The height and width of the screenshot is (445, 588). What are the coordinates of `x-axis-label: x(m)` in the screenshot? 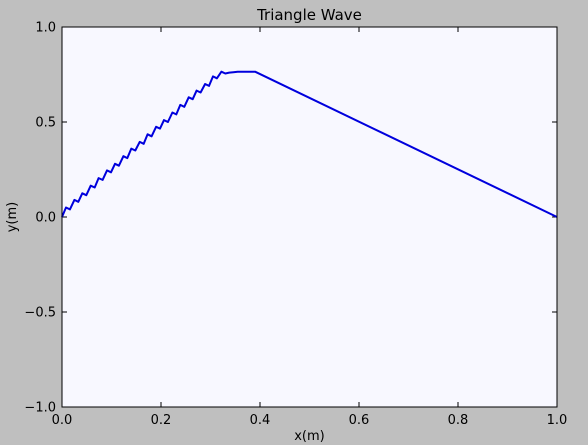 It's located at (309, 436).